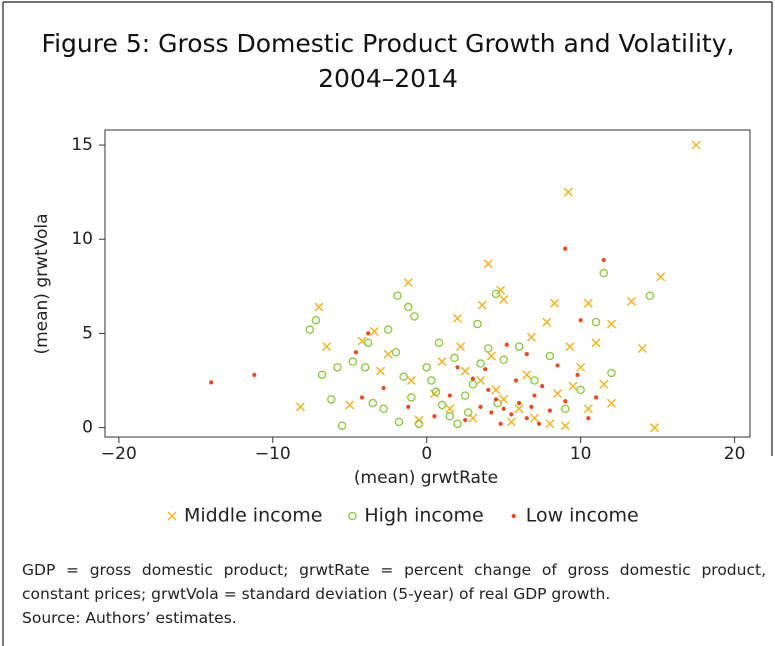  What do you see at coordinates (426, 454) in the screenshot?
I see `x-tick-label: 0` at bounding box center [426, 454].